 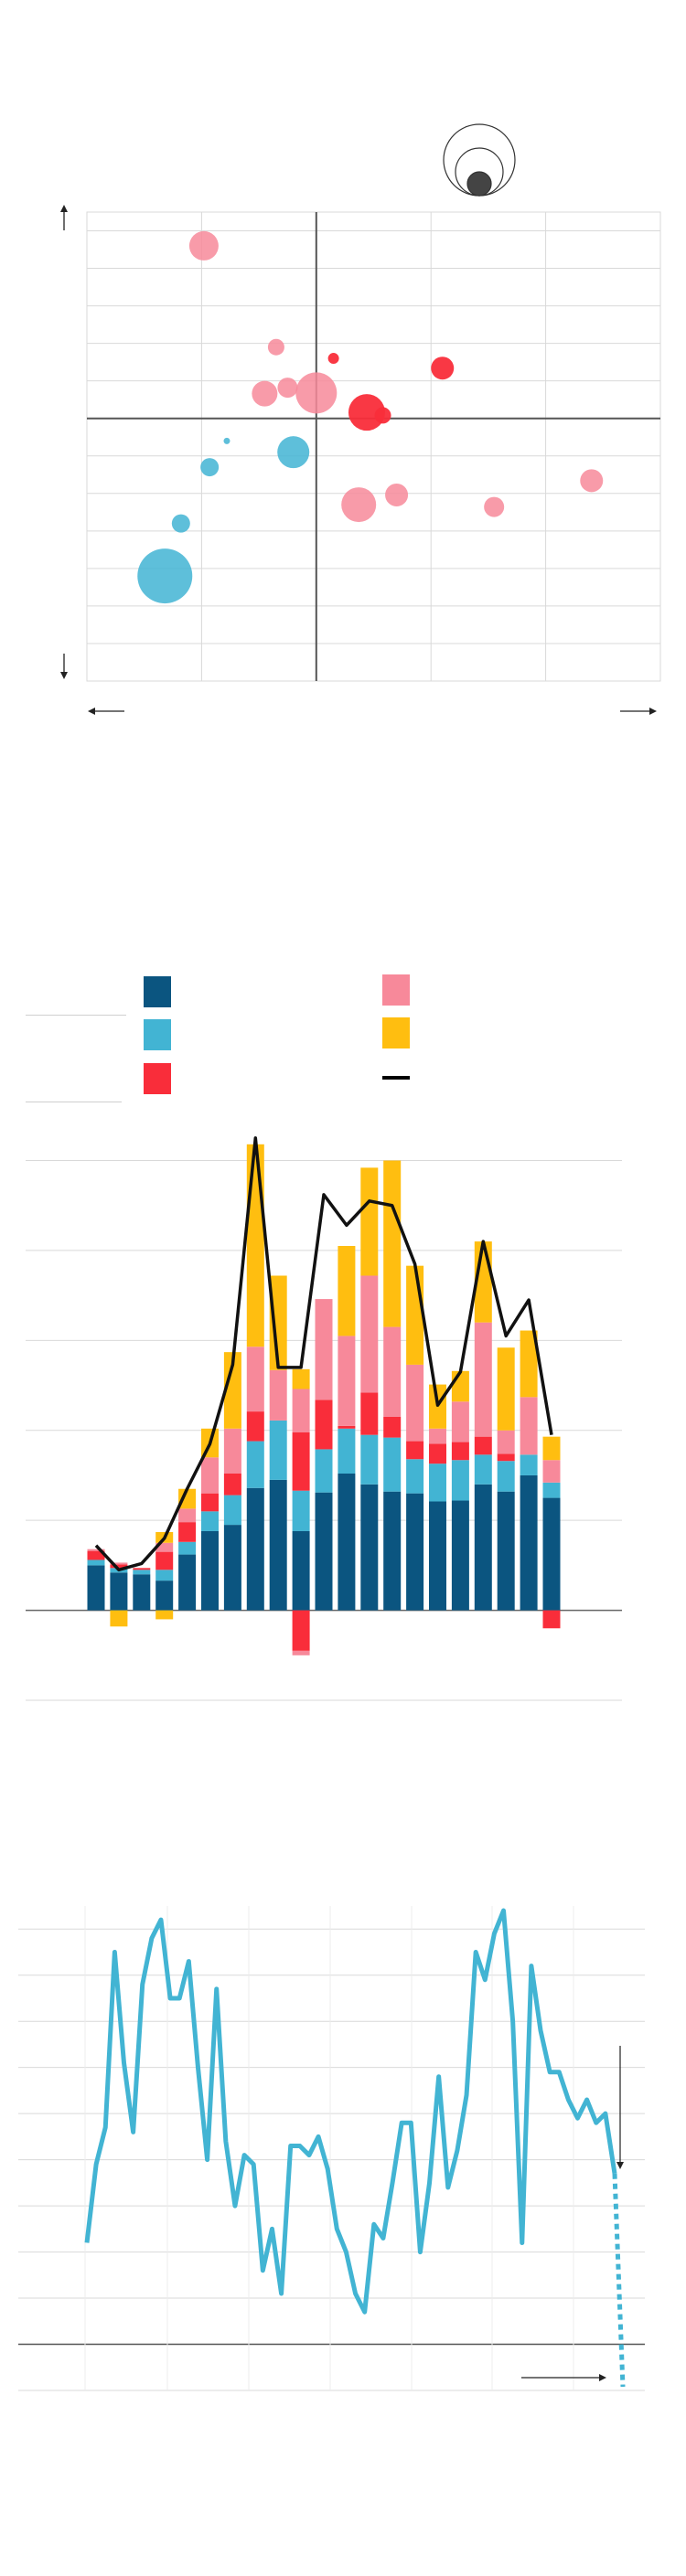 I want to click on legend-swatch-pink, so click(x=396, y=990).